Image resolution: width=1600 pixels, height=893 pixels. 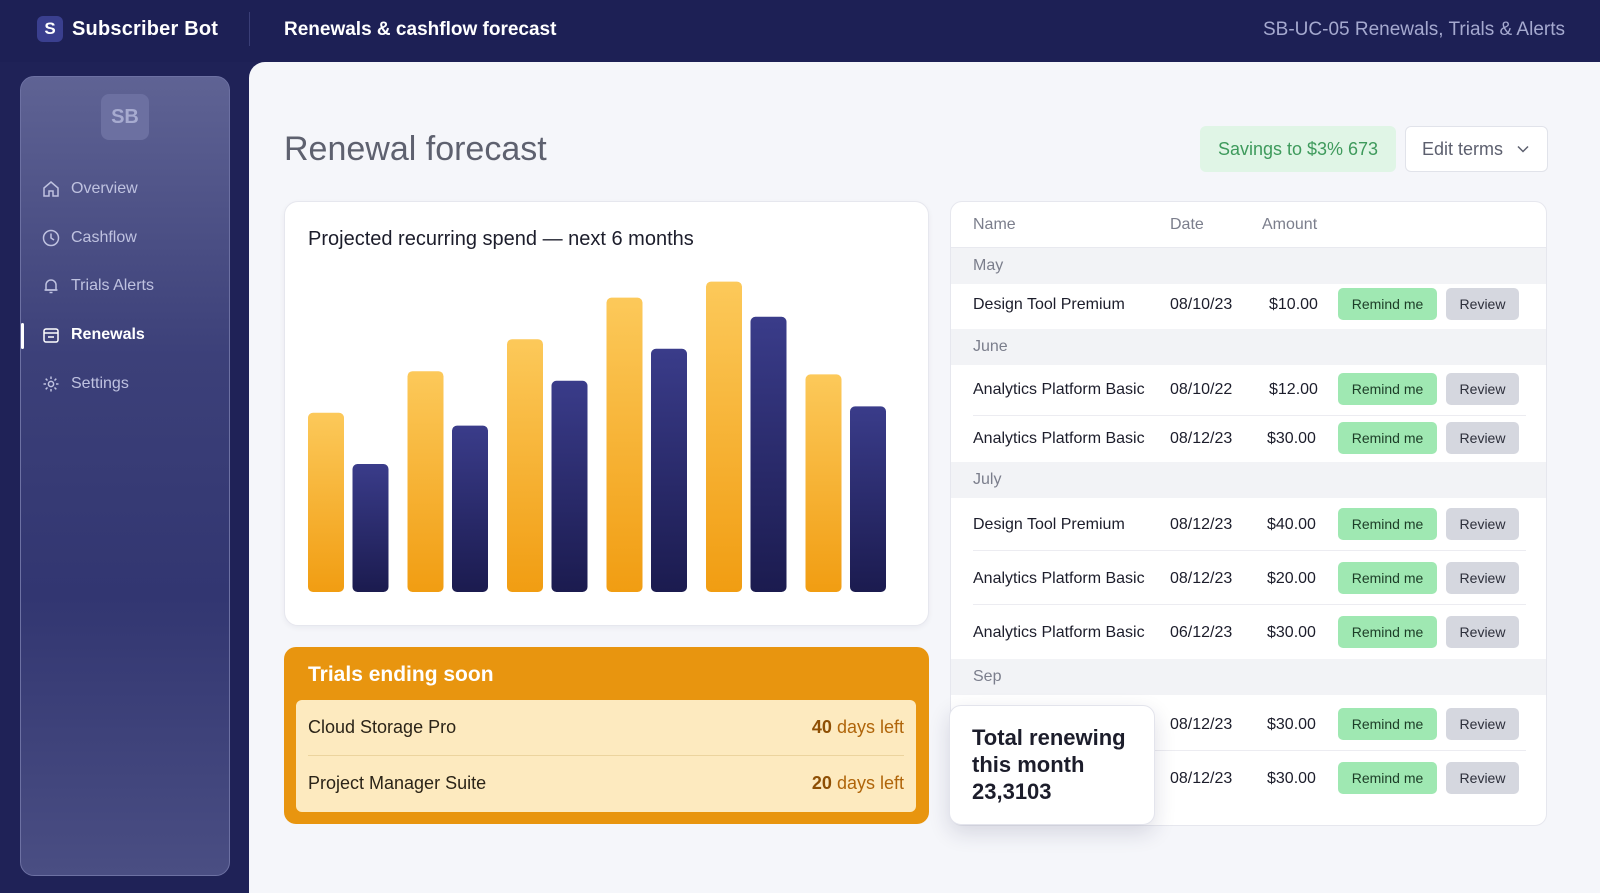 I want to click on trial-row: Cloud Storage Pro 40 days left, so click(x=606, y=727).